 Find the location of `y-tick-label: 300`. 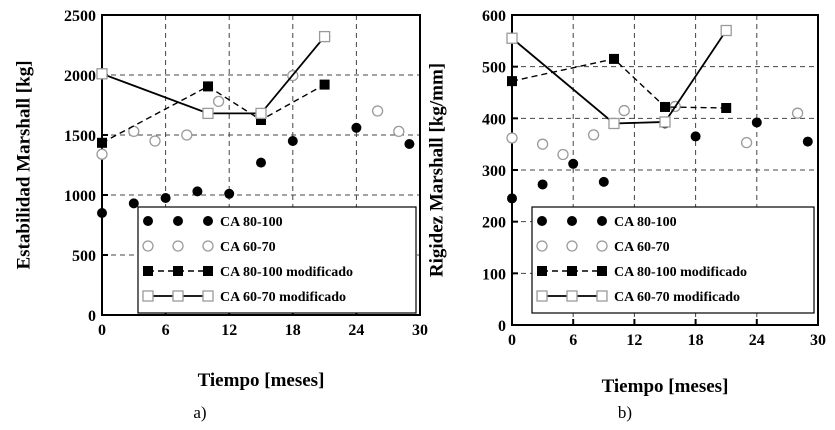

y-tick-label: 300 is located at coordinates (494, 171).